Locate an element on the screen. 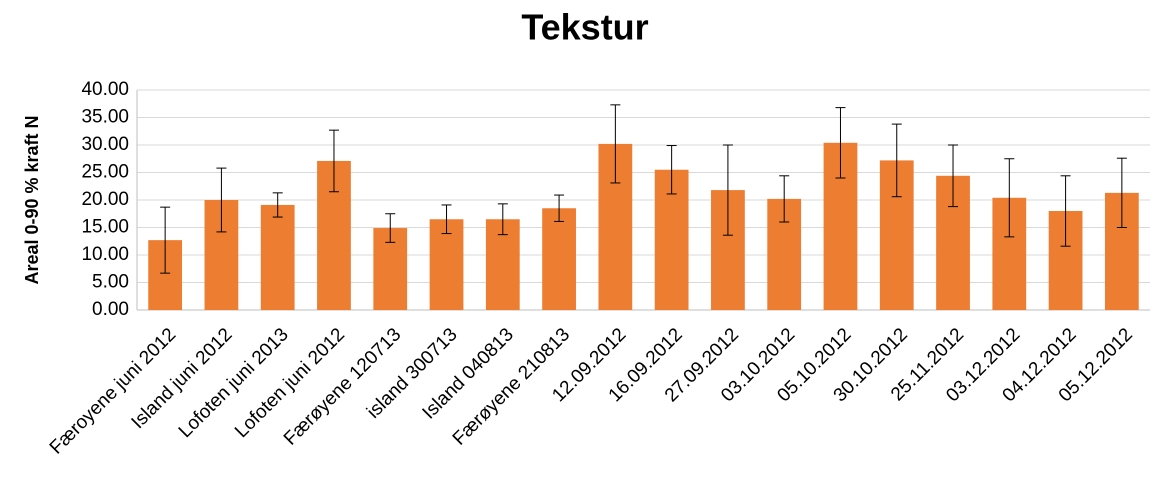 The image size is (1155, 495). y-tick-label: 10.00 is located at coordinates (105, 254).